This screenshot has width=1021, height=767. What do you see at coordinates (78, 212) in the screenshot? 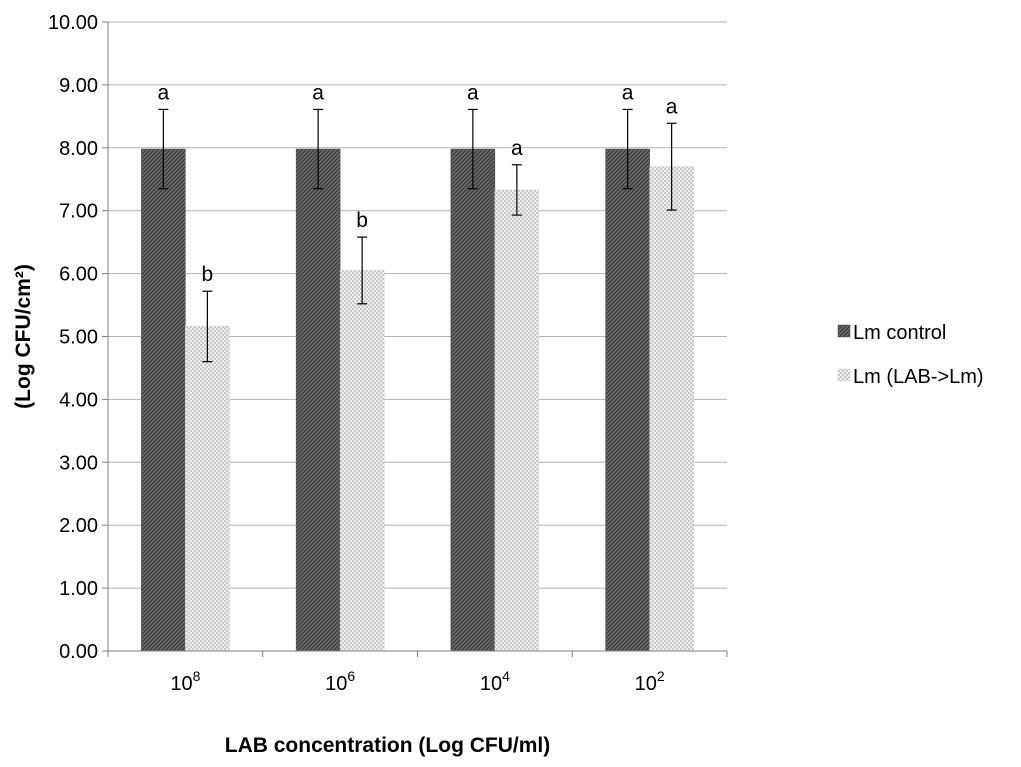
I see `y-tick-label: 7.00` at bounding box center [78, 212].